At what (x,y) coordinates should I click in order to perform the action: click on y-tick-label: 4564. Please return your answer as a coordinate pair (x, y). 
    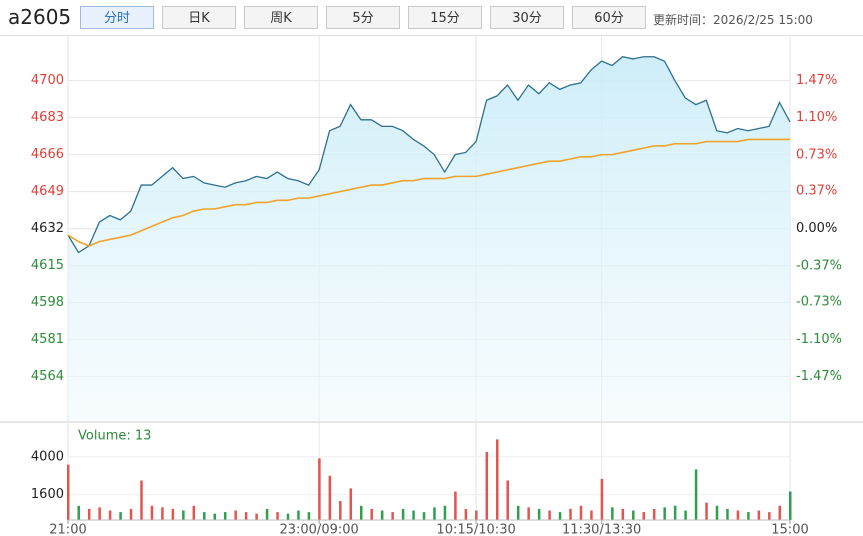
    Looking at the image, I should click on (47, 376).